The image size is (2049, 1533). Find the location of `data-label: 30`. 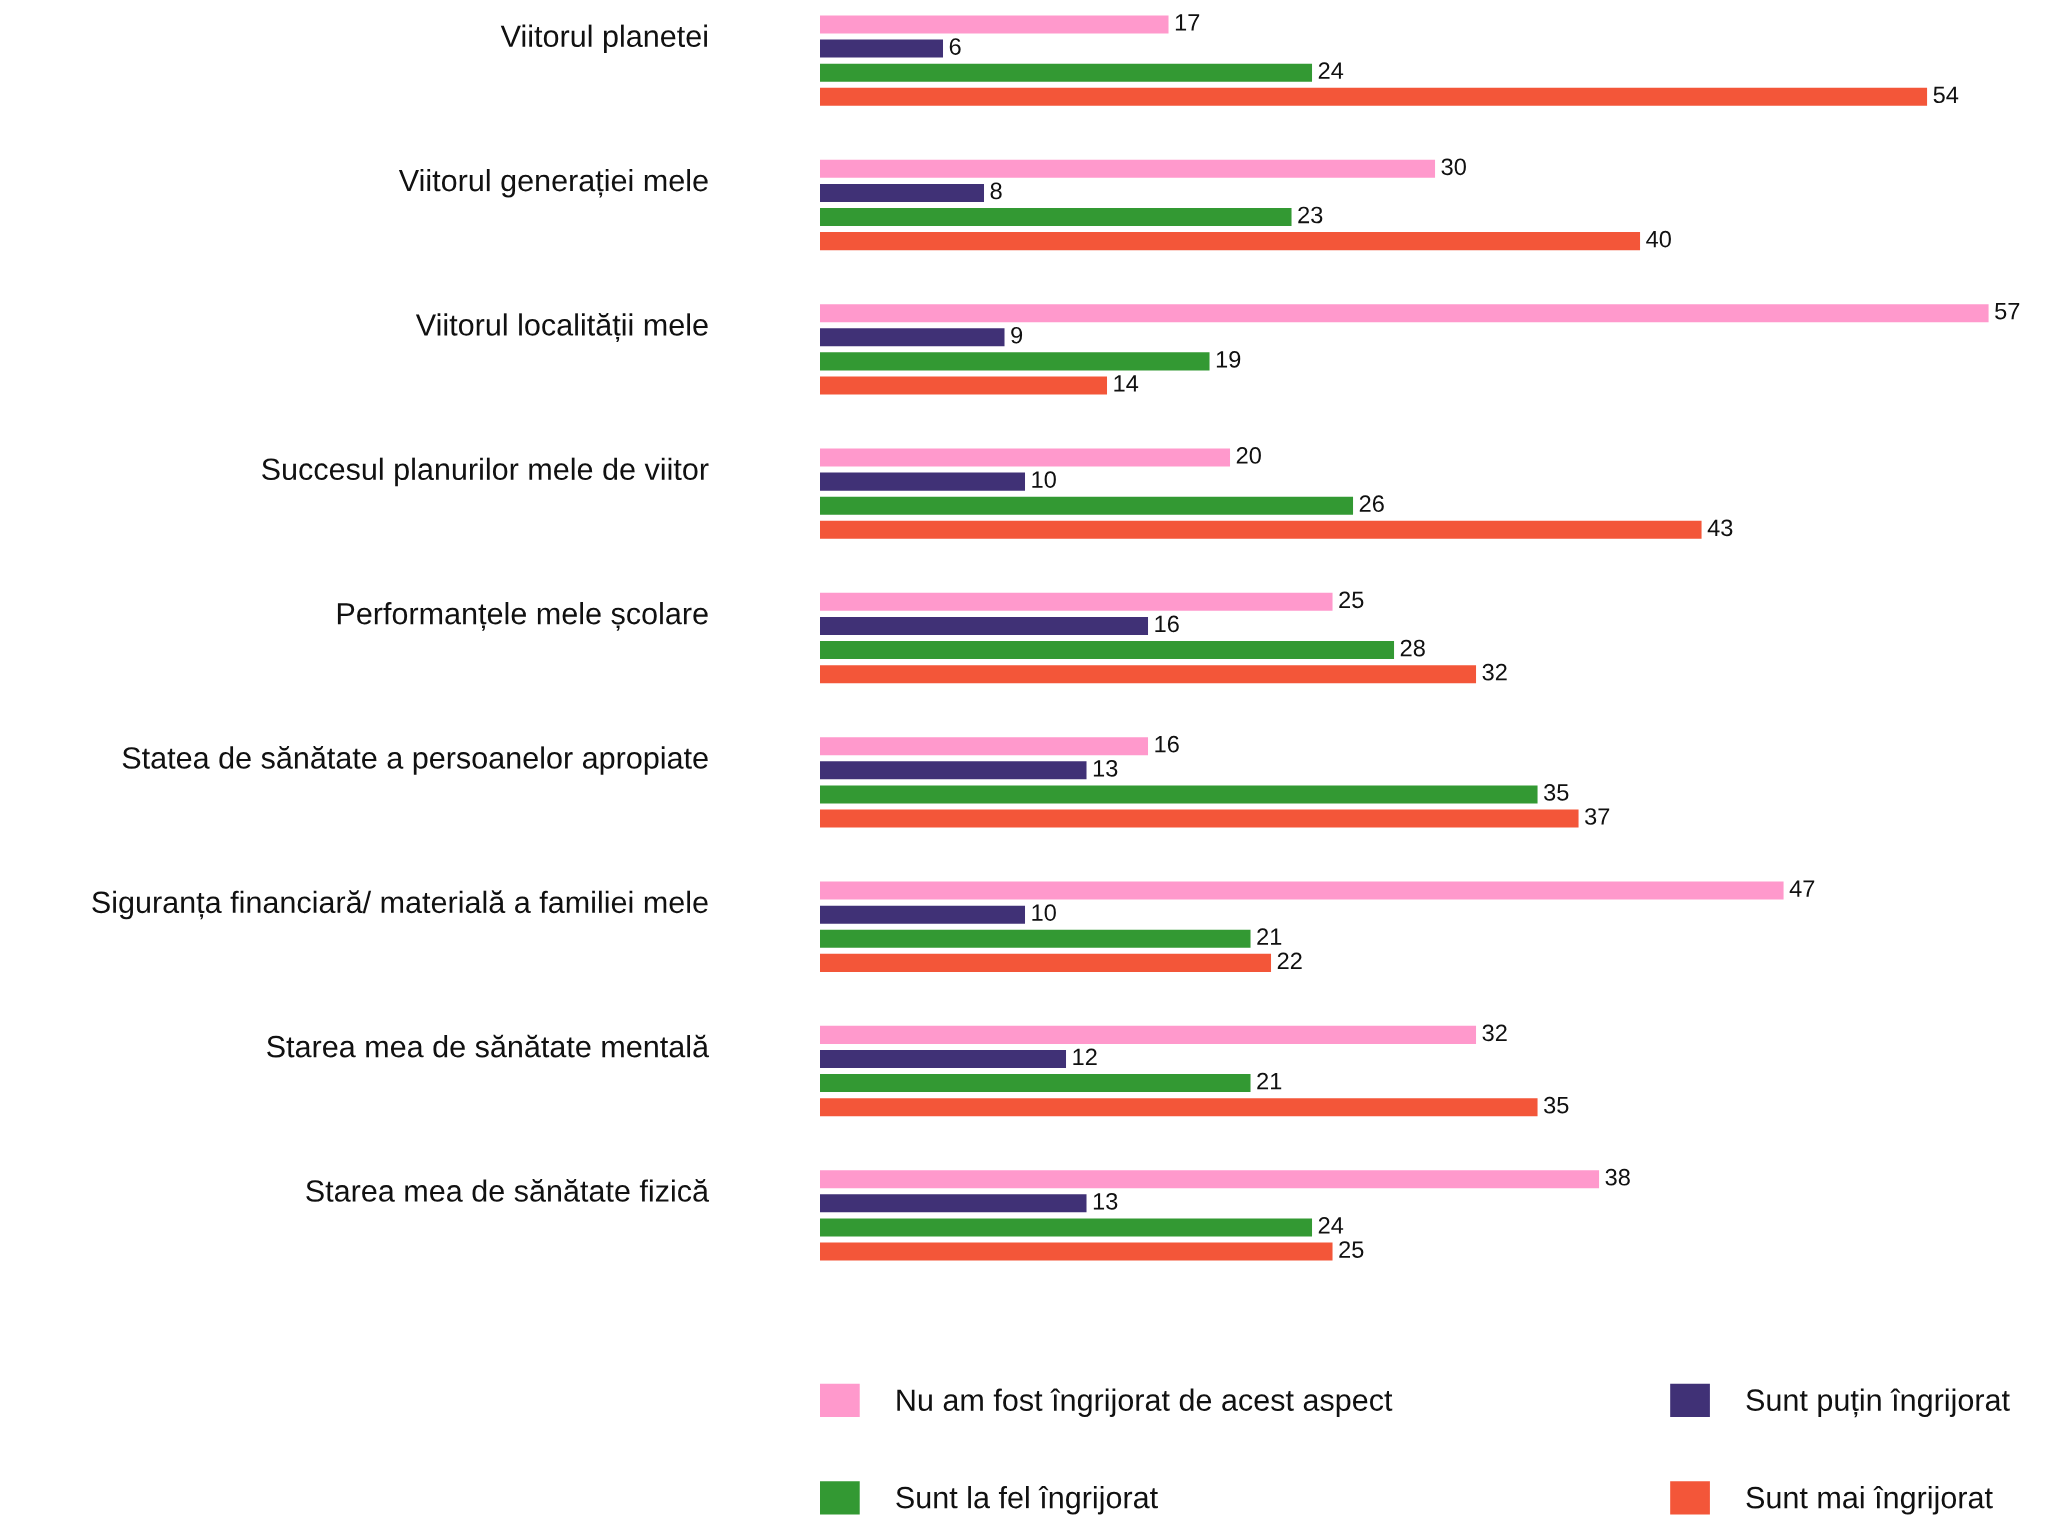

data-label: 30 is located at coordinates (1453, 167).